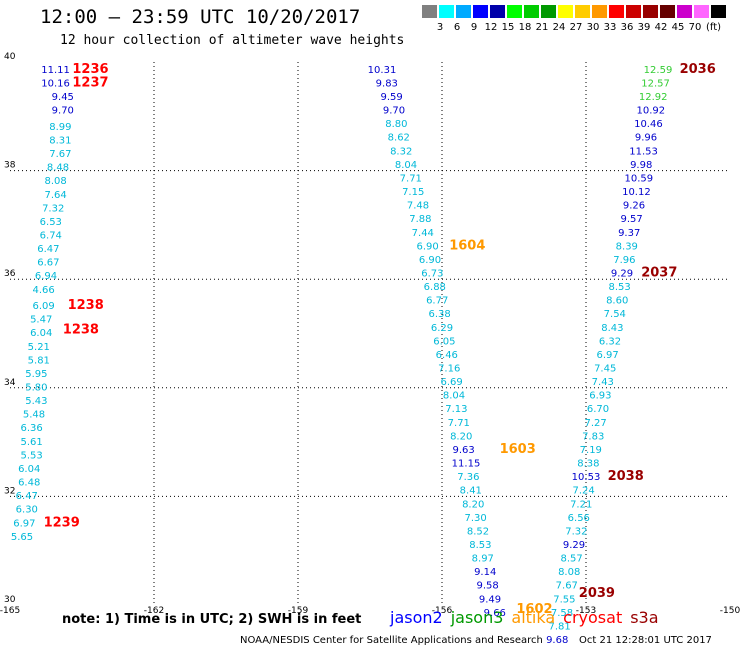  I want to click on wave-height-label: 9.66, so click(495, 613).